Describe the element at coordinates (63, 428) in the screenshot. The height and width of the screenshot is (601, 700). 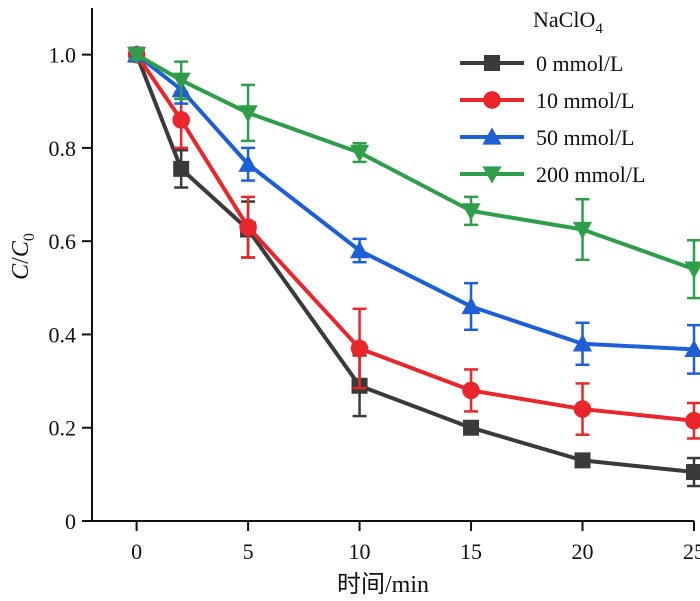
I see `y-tick-label: 0.2` at that location.